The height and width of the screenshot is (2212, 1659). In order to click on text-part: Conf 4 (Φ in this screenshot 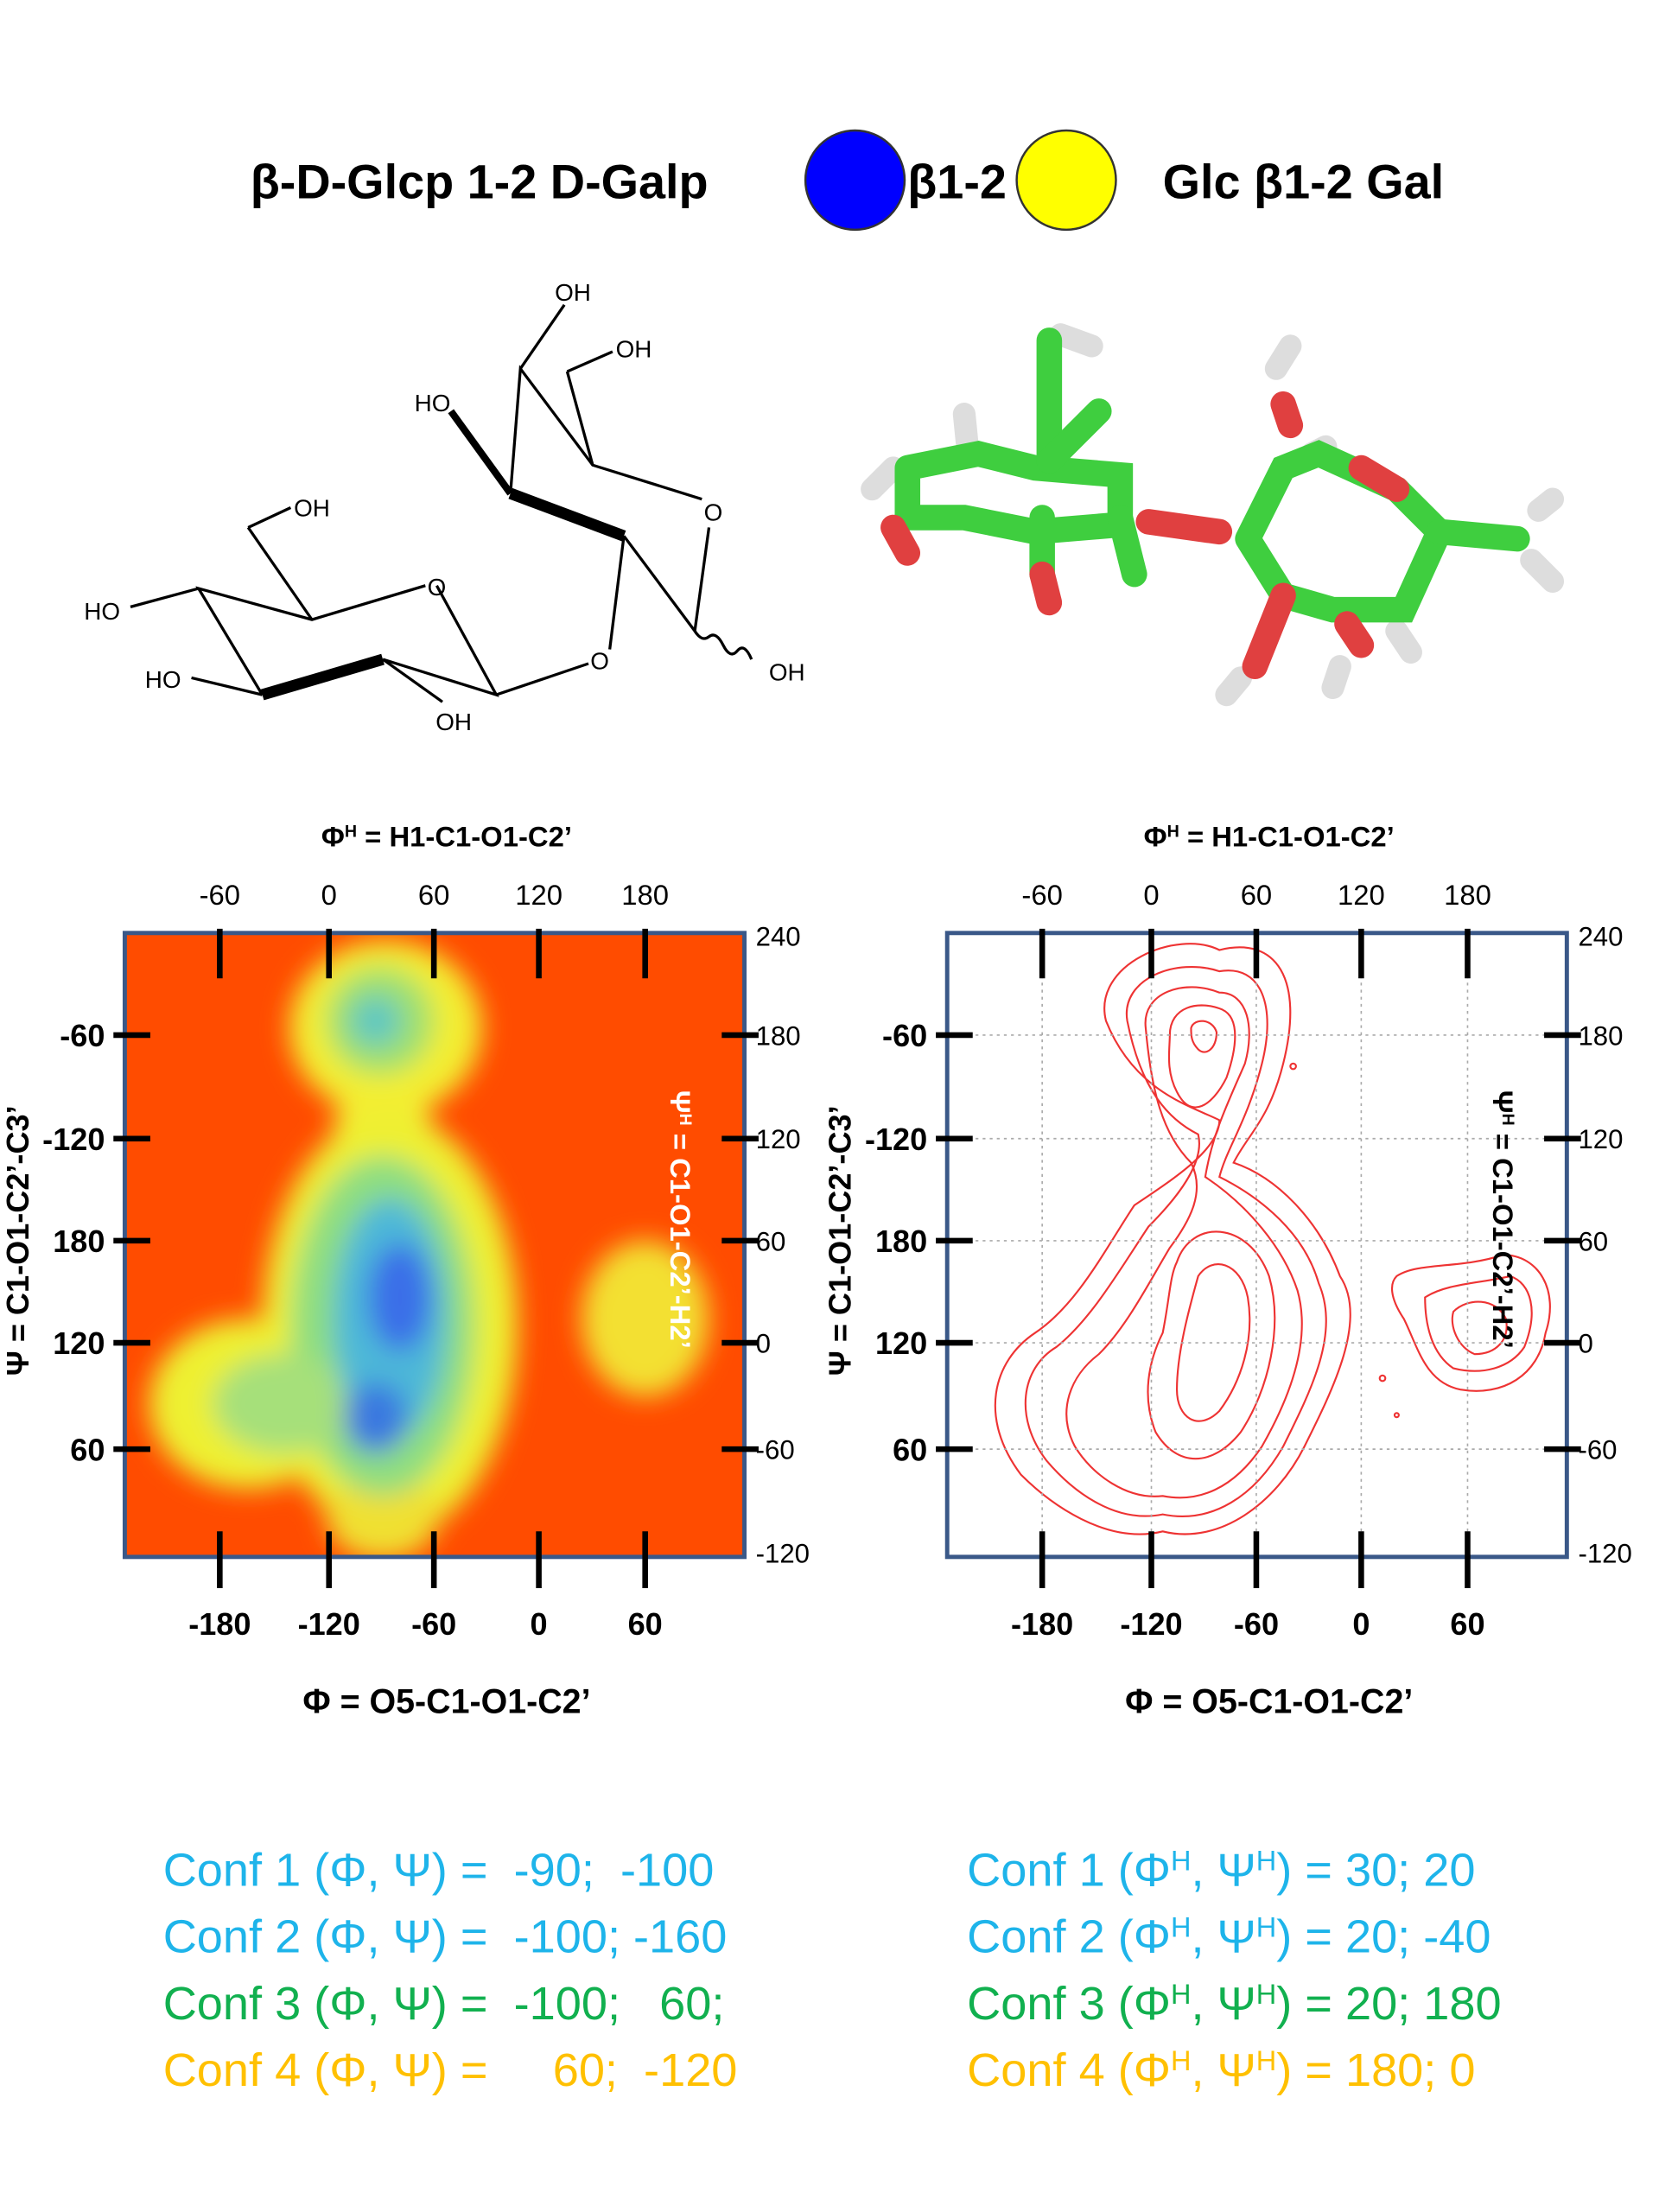, I will do `click(1069, 2070)`.